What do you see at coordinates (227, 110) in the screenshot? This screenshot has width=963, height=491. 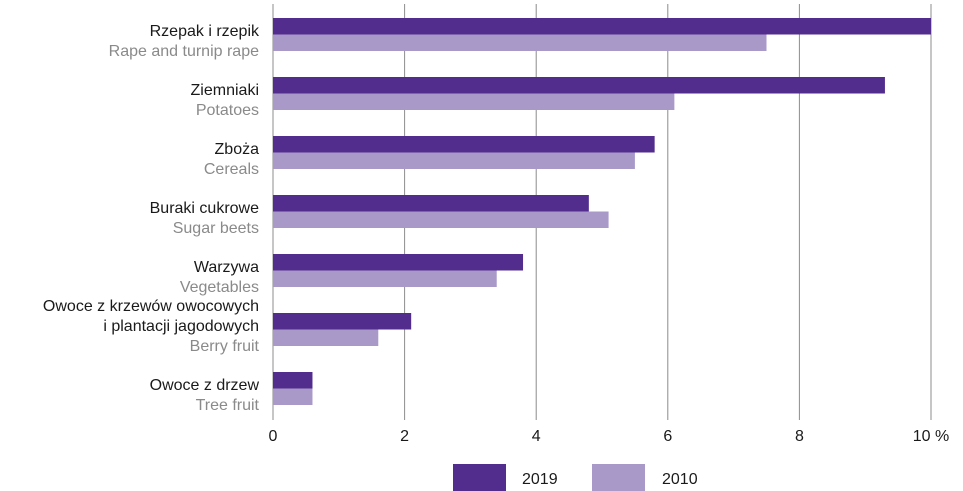 I see `category-label-en: Potatoes` at bounding box center [227, 110].